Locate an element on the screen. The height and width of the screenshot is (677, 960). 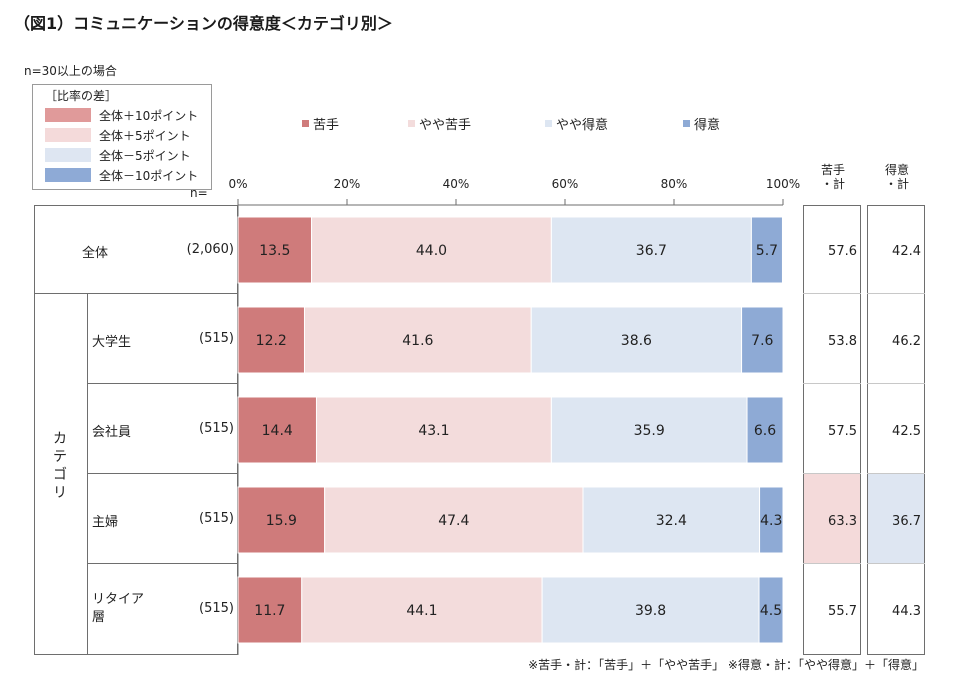
legend-label-weak: 苦手 is located at coordinates (326, 125).